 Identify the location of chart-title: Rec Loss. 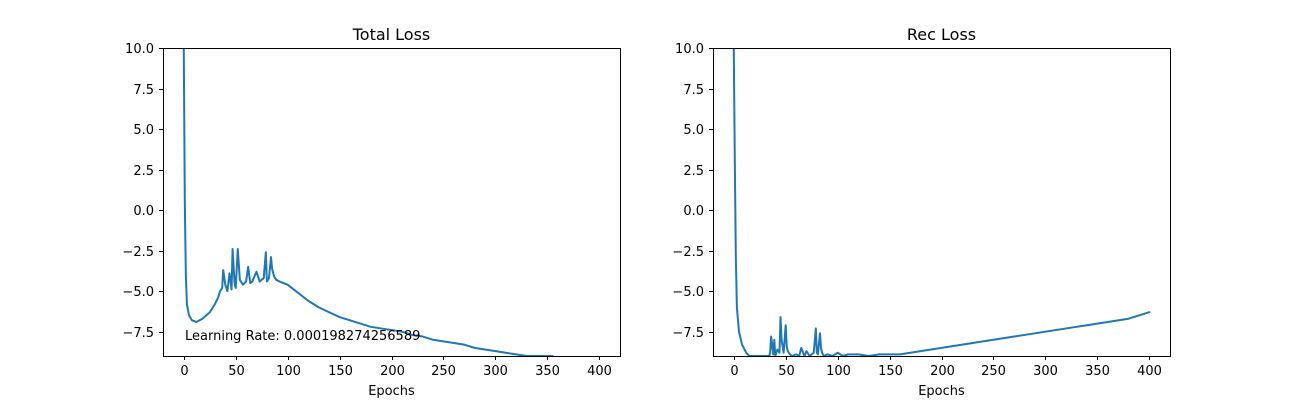
(941, 34).